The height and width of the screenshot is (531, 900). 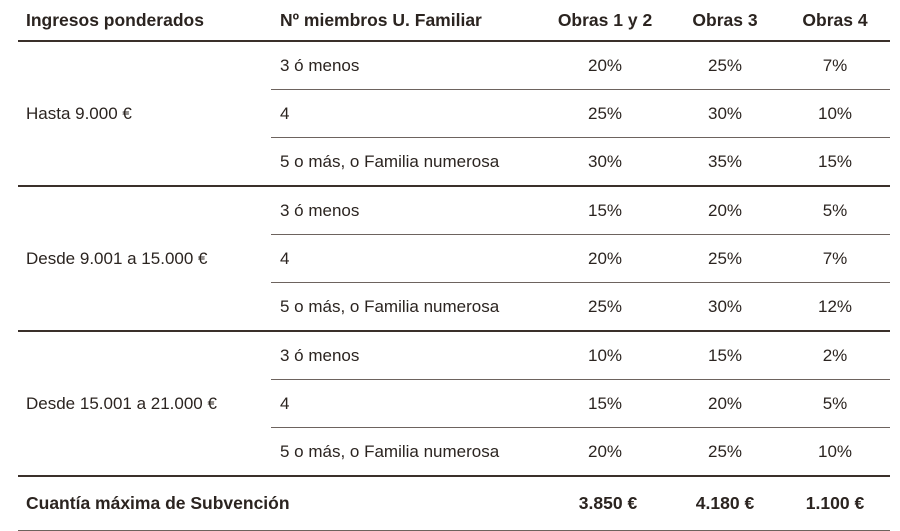 I want to click on table-row: 5 o más, o Familia numerosa 30% 35% 15%, so click(x=454, y=162).